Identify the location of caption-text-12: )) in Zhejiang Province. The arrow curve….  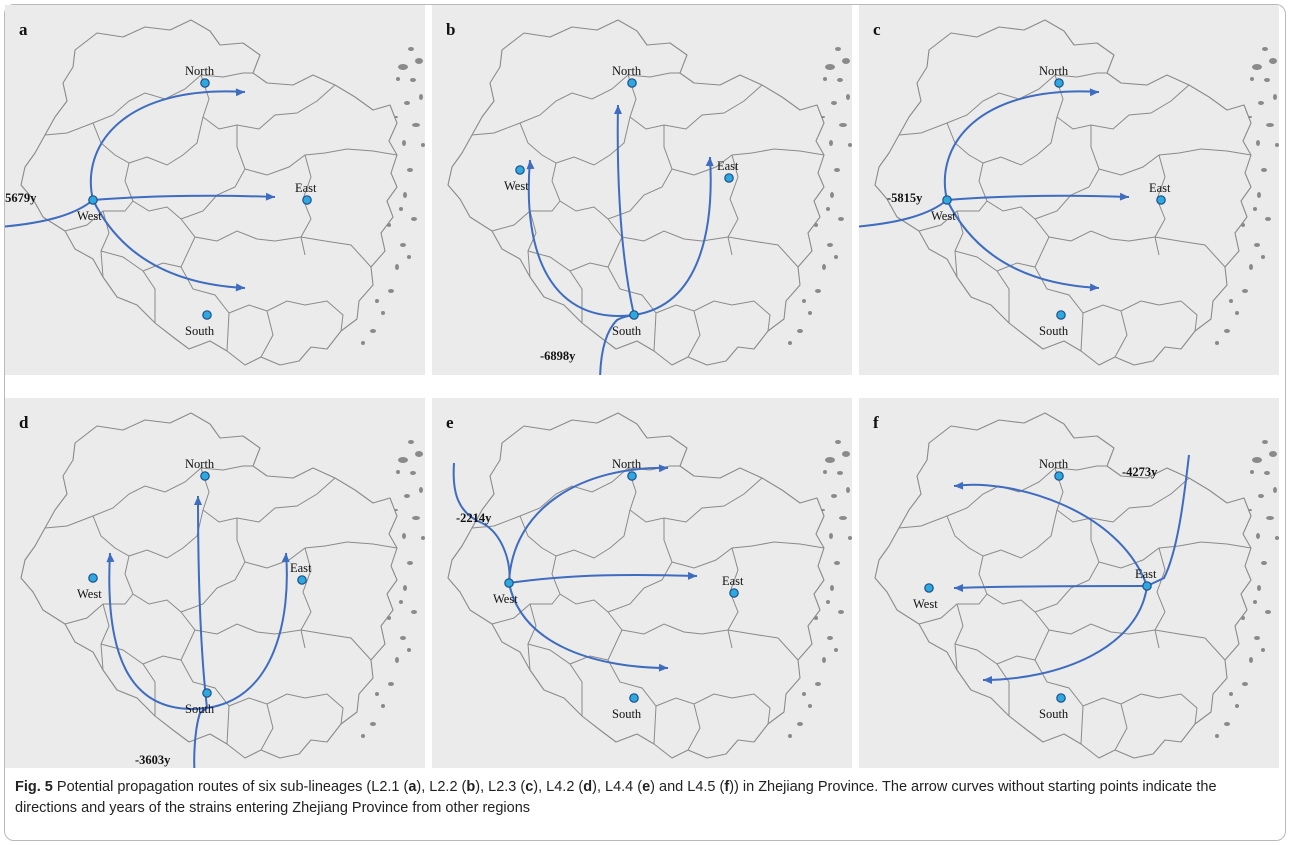
(616, 797).